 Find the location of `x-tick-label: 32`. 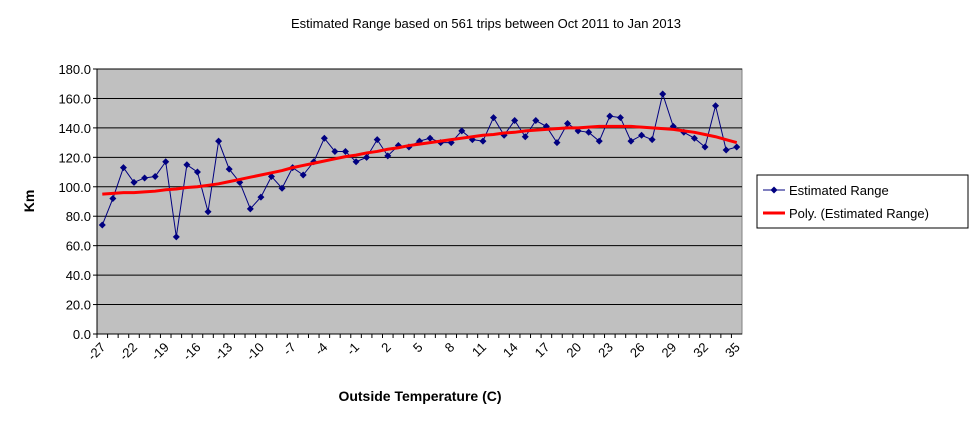

x-tick-label: 32 is located at coordinates (700, 350).